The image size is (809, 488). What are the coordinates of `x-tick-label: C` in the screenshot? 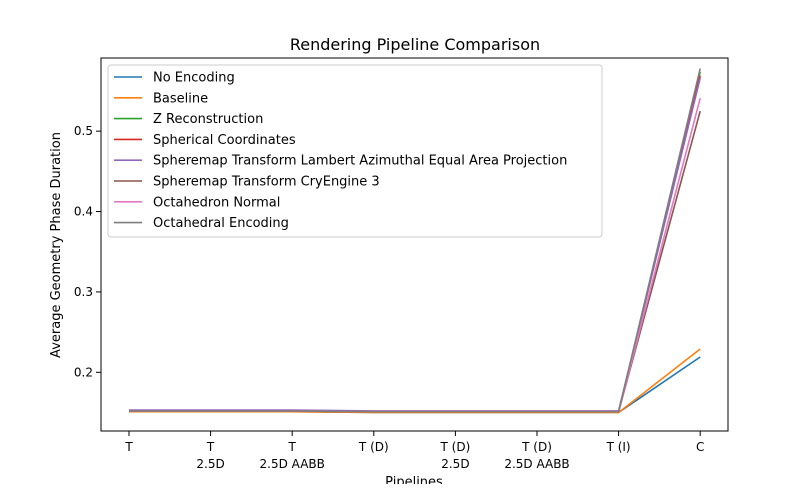 It's located at (700, 447).